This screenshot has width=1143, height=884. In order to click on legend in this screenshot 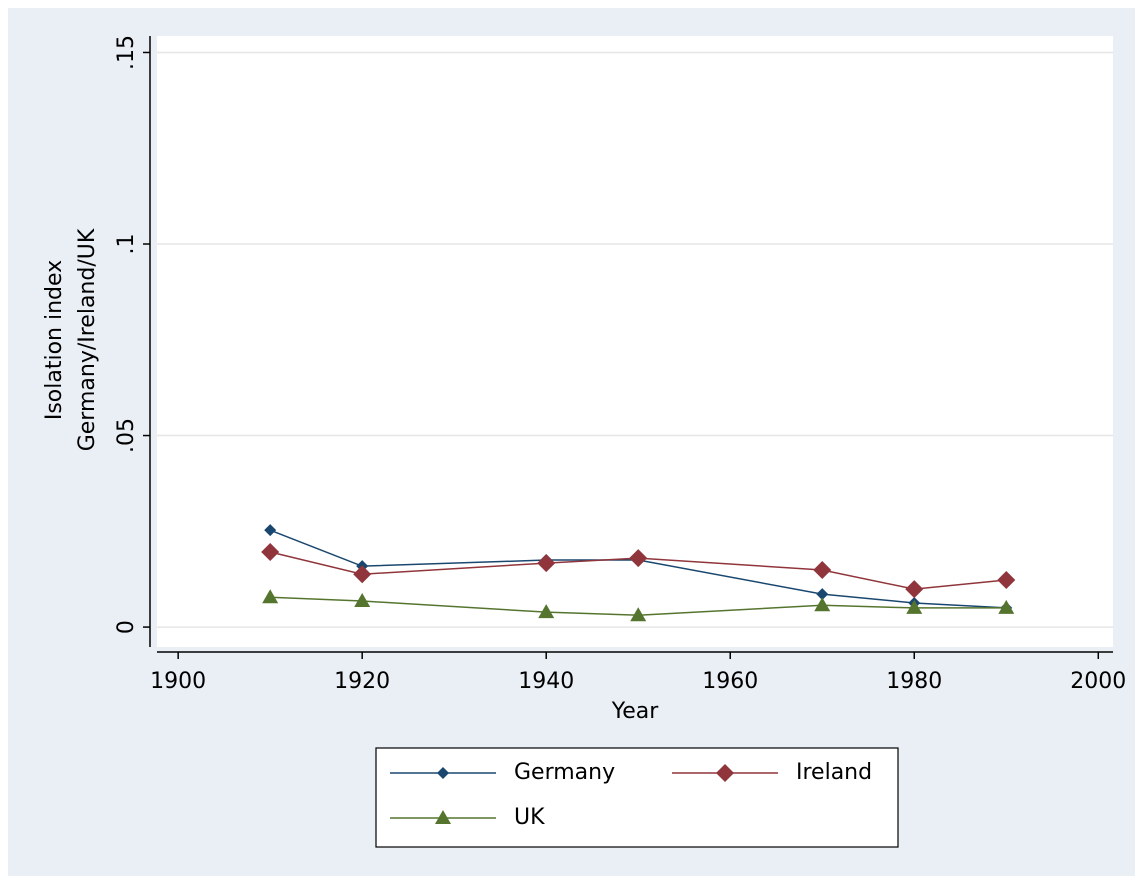, I will do `click(637, 797)`.